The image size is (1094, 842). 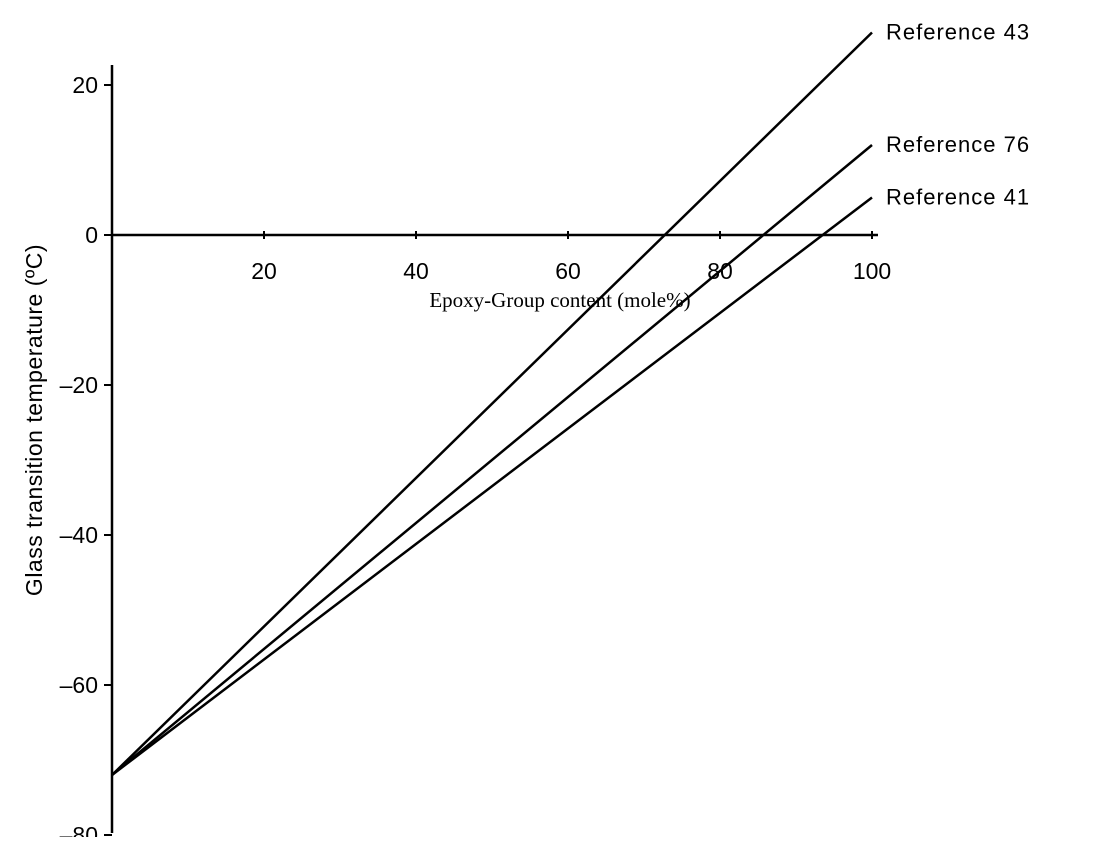 What do you see at coordinates (85, 85) in the screenshot?
I see `y-tick-label: 20` at bounding box center [85, 85].